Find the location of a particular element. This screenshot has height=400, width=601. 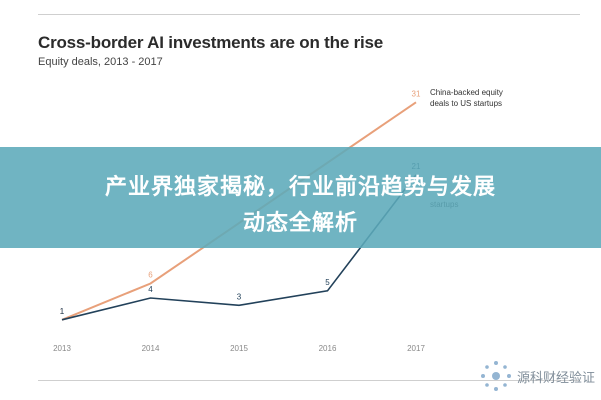

bottom-divider is located at coordinates (309, 380).